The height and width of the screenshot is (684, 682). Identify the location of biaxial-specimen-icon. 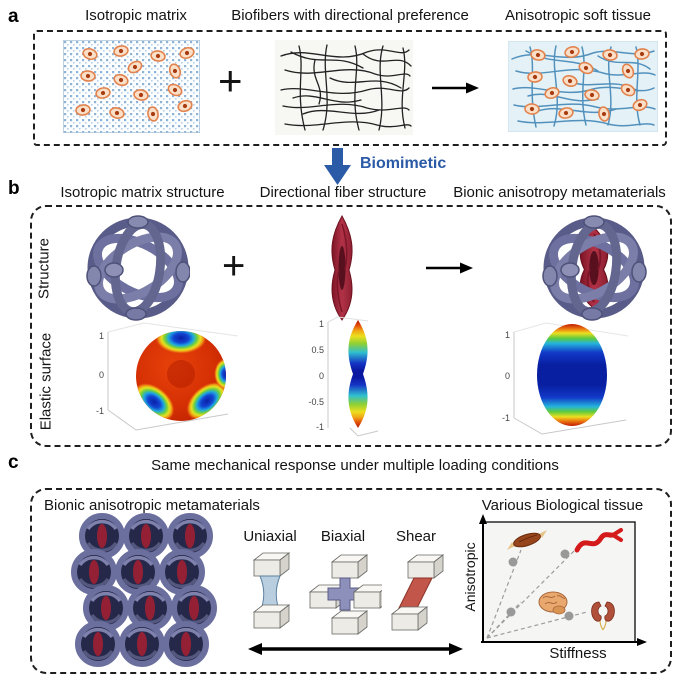
(345, 594).